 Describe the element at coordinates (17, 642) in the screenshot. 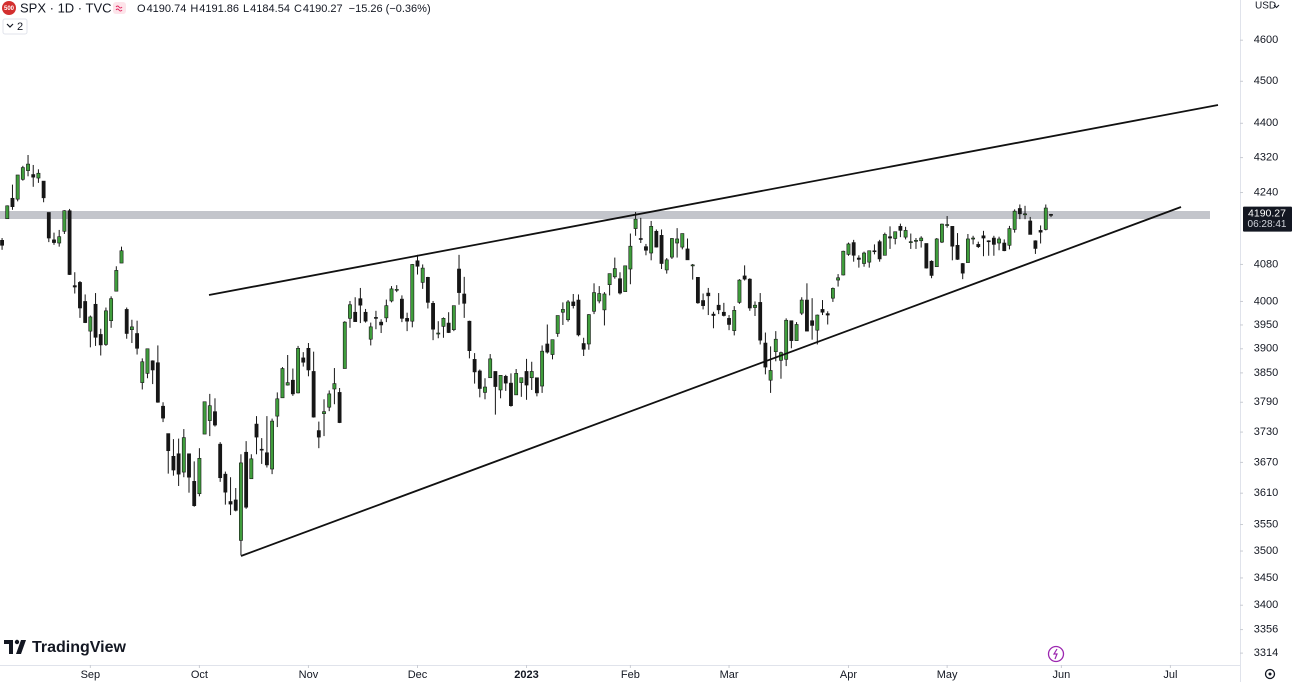

I see `logo-dot` at that location.